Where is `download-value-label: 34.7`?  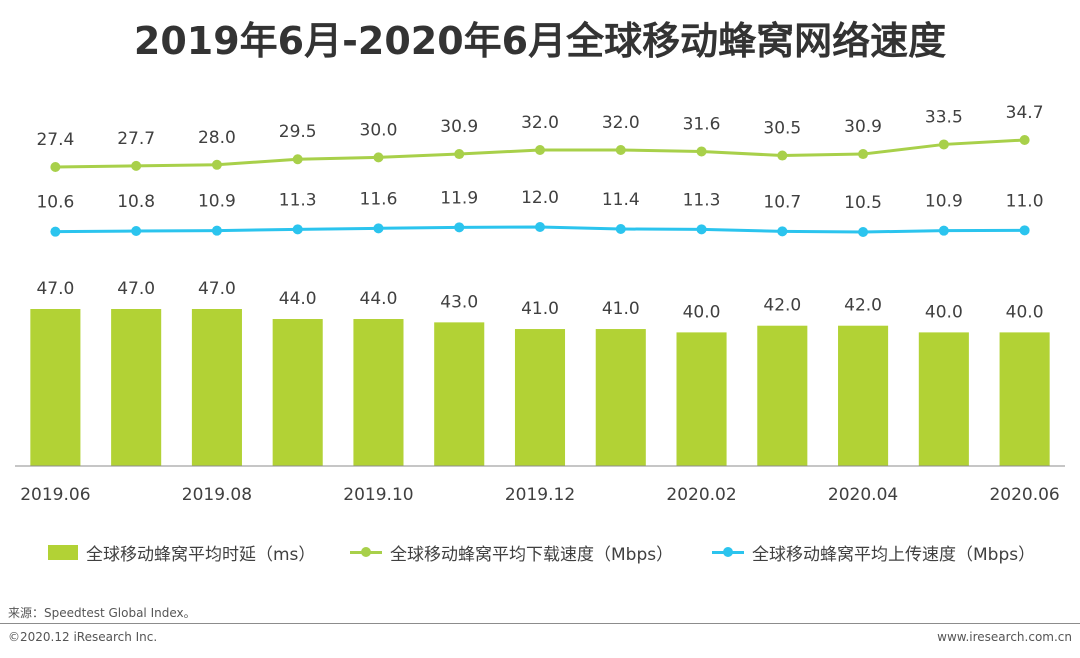 download-value-label: 34.7 is located at coordinates (1025, 113).